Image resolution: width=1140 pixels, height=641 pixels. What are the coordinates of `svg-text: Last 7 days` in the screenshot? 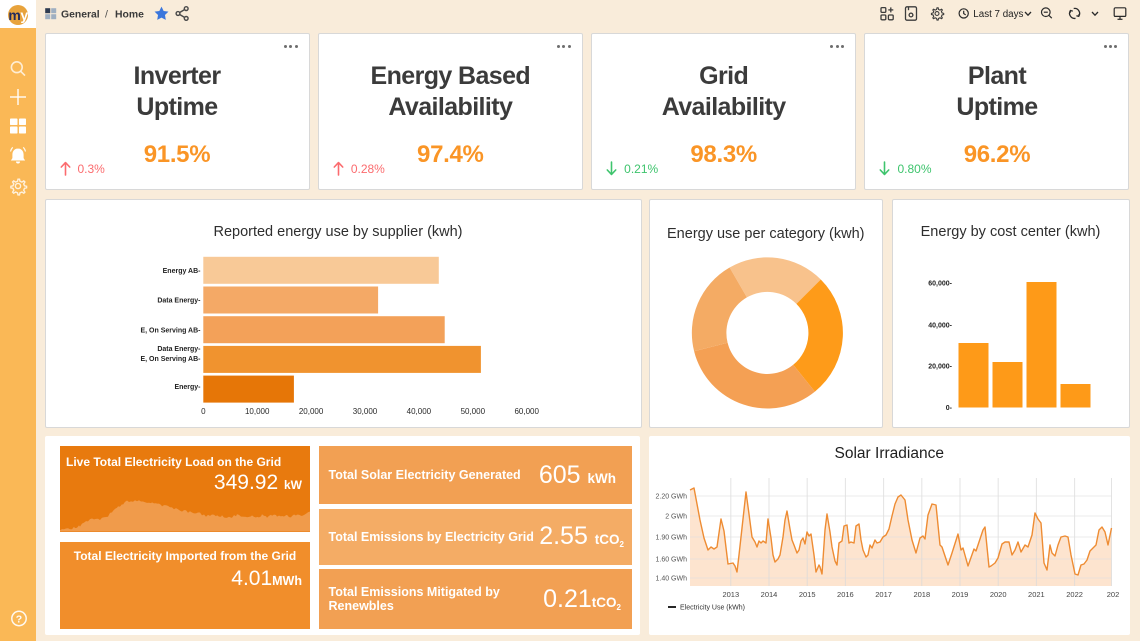 It's located at (998, 14).